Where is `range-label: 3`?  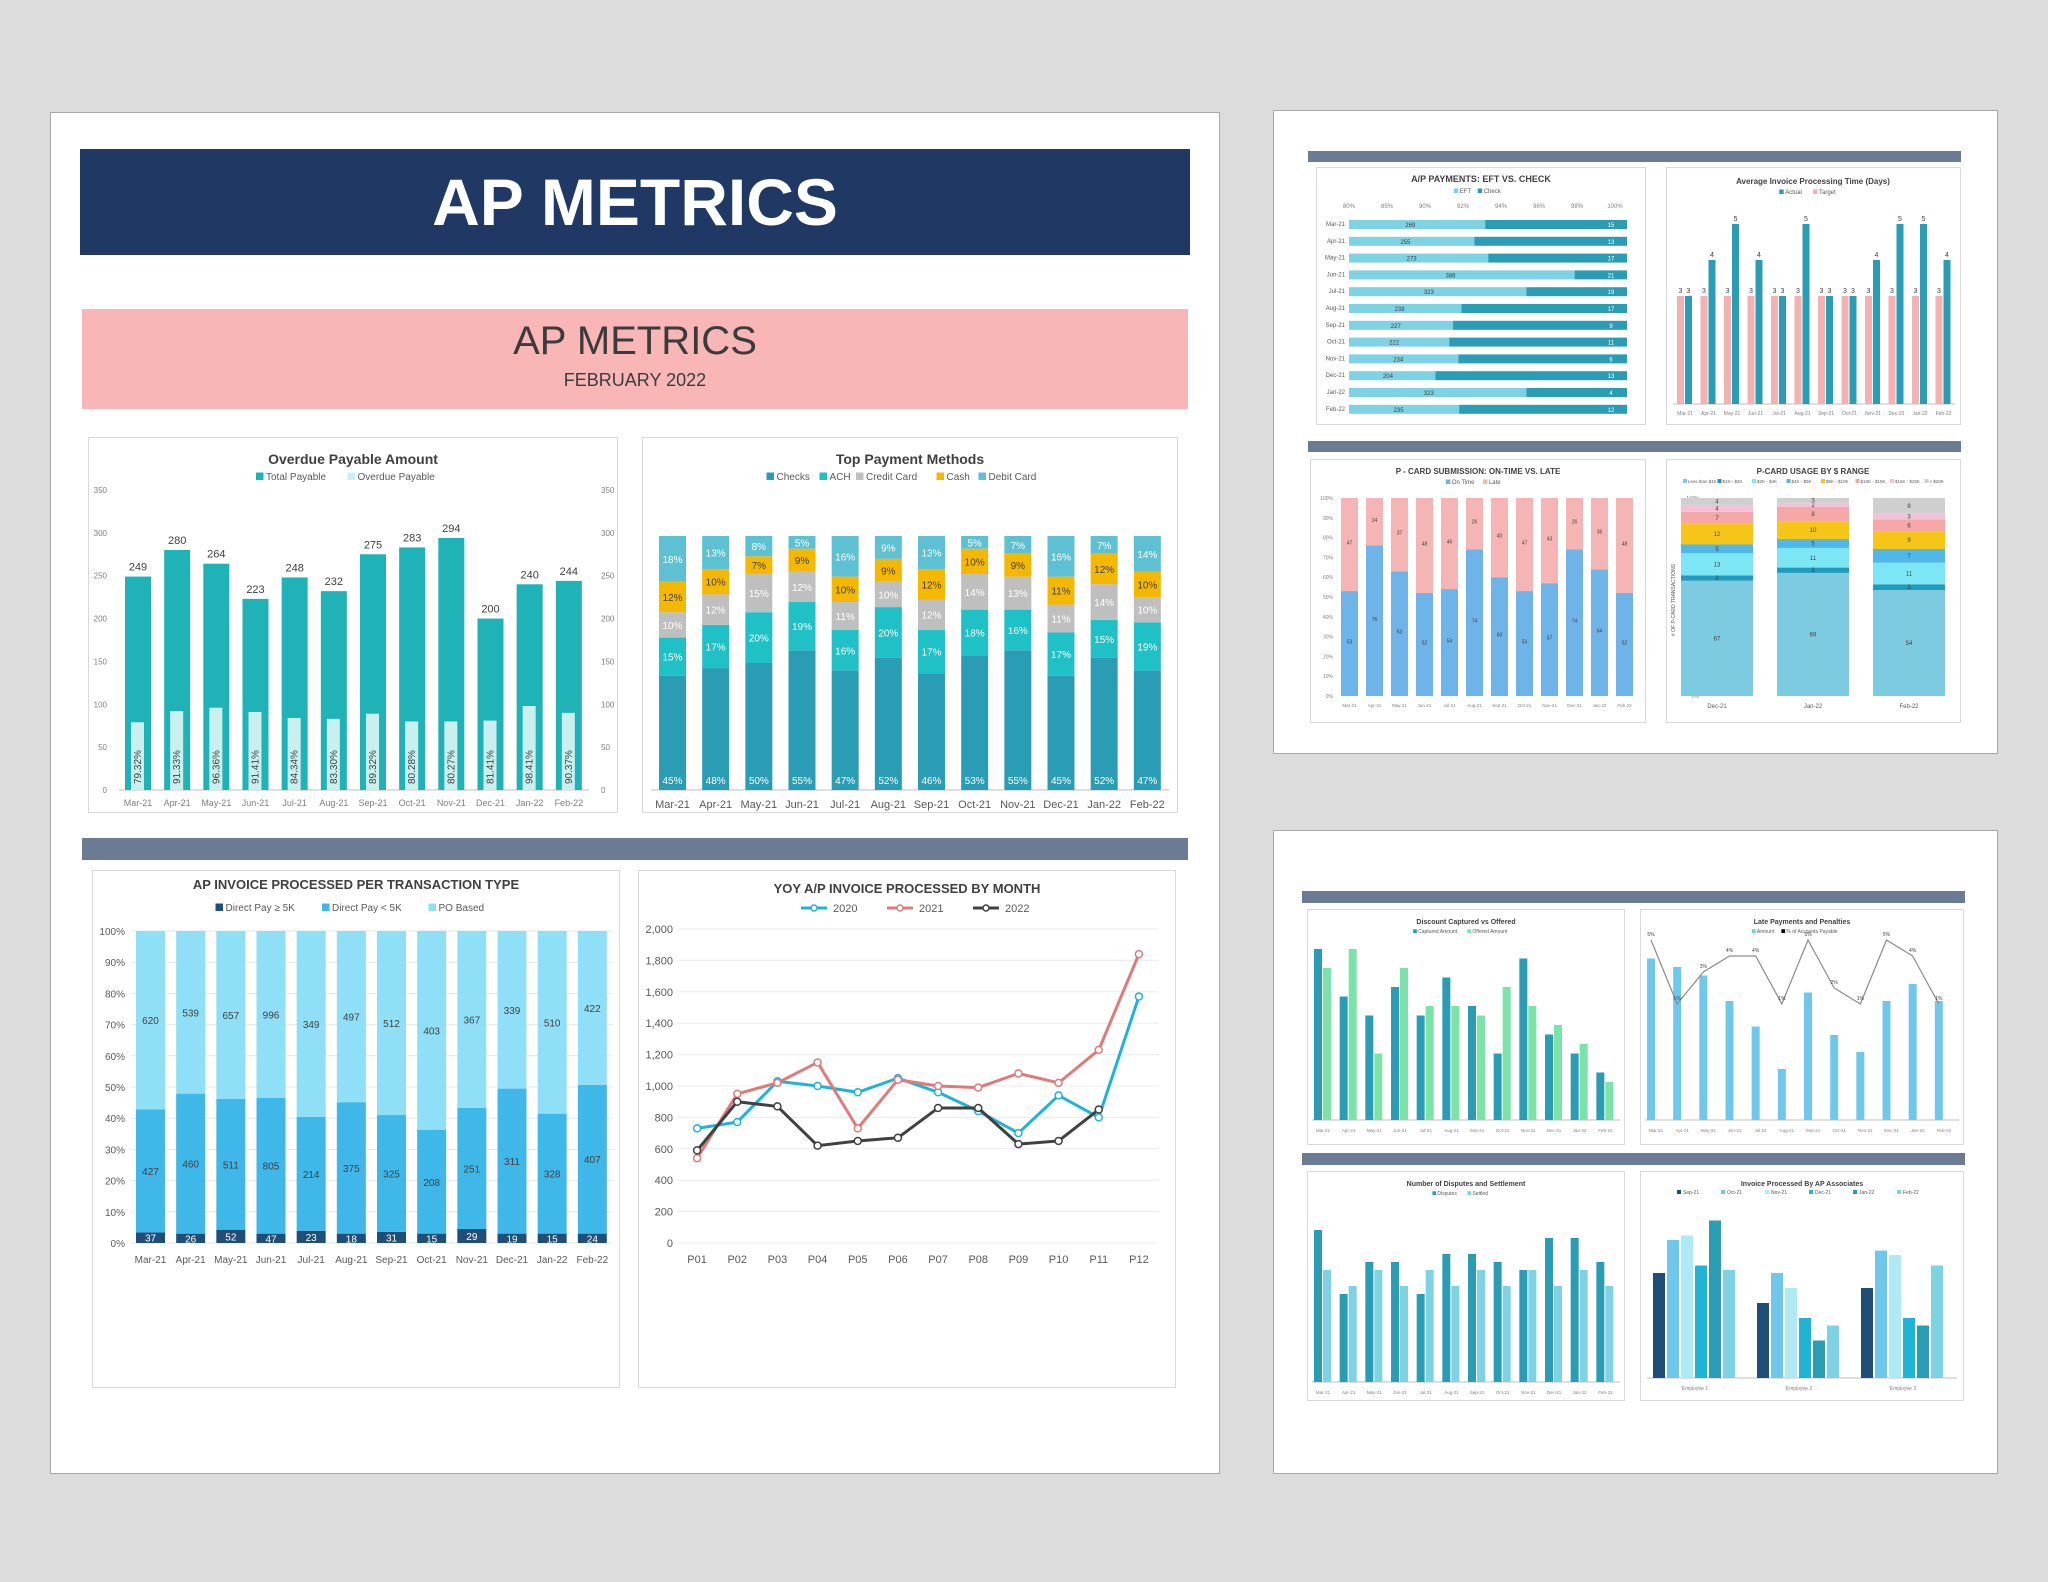 range-label: 3 is located at coordinates (1813, 502).